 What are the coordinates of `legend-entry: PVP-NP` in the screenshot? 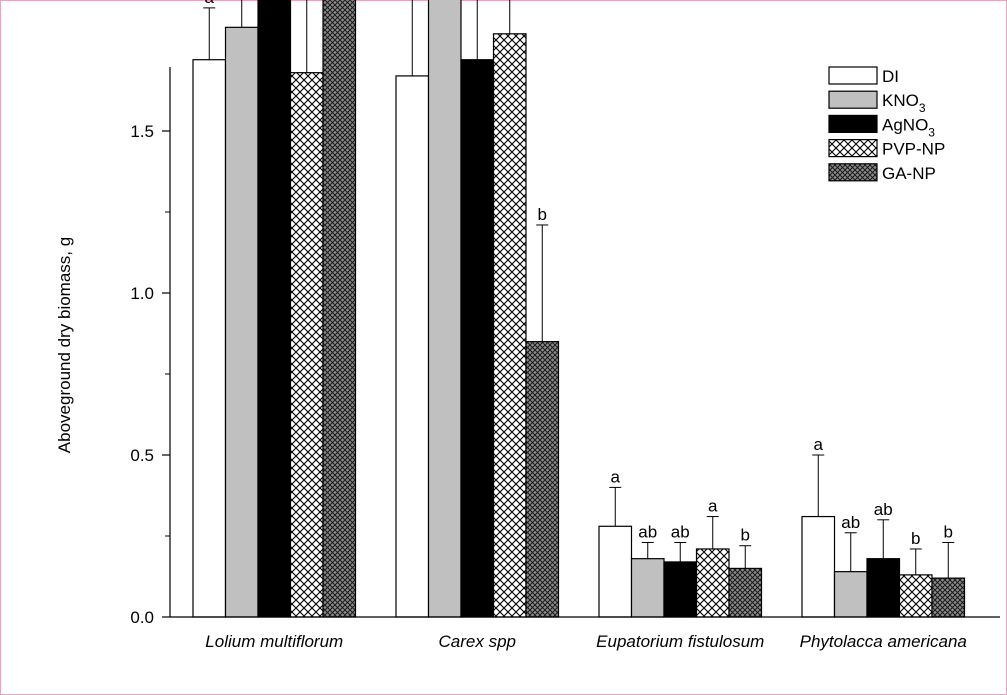 It's located at (913, 149).